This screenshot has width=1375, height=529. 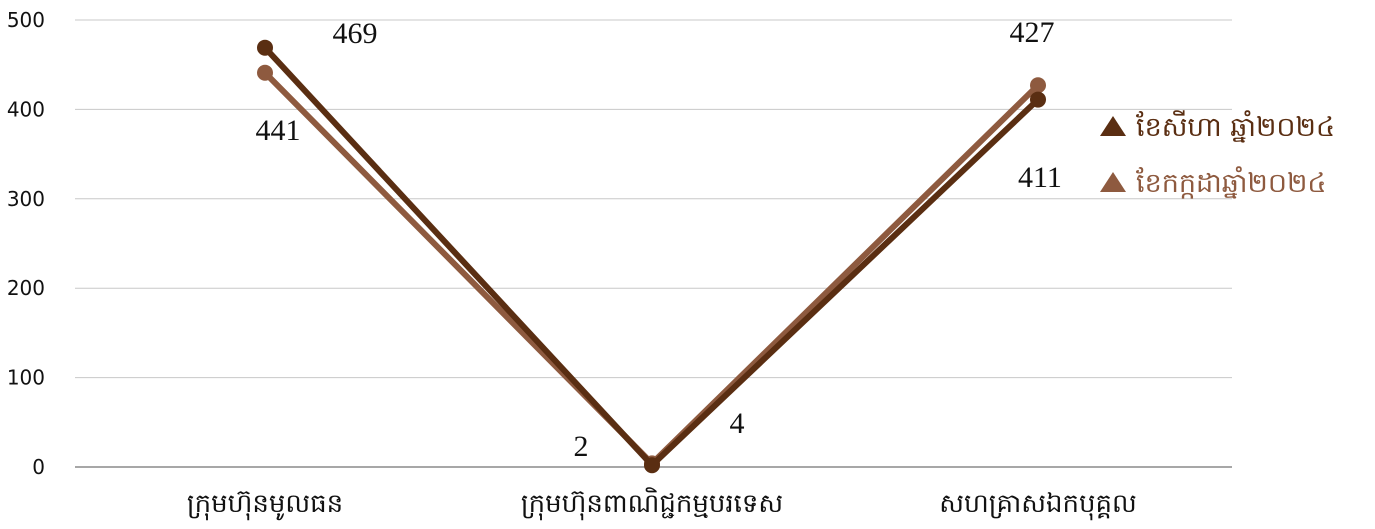 What do you see at coordinates (581, 446) in the screenshot?
I see `data-label: 2` at bounding box center [581, 446].